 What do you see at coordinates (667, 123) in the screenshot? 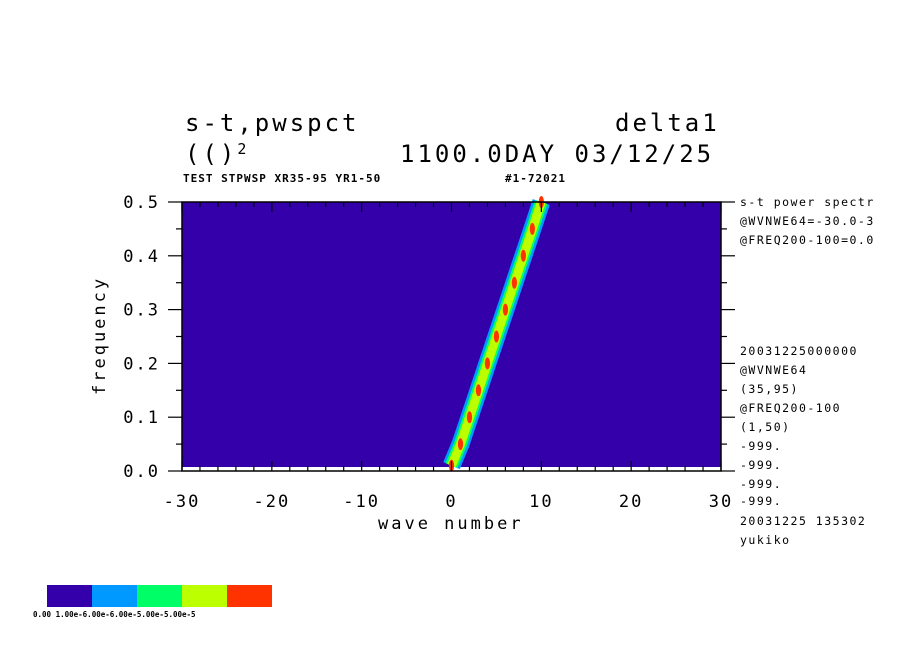
I see `title-right-line1: delta1` at bounding box center [667, 123].